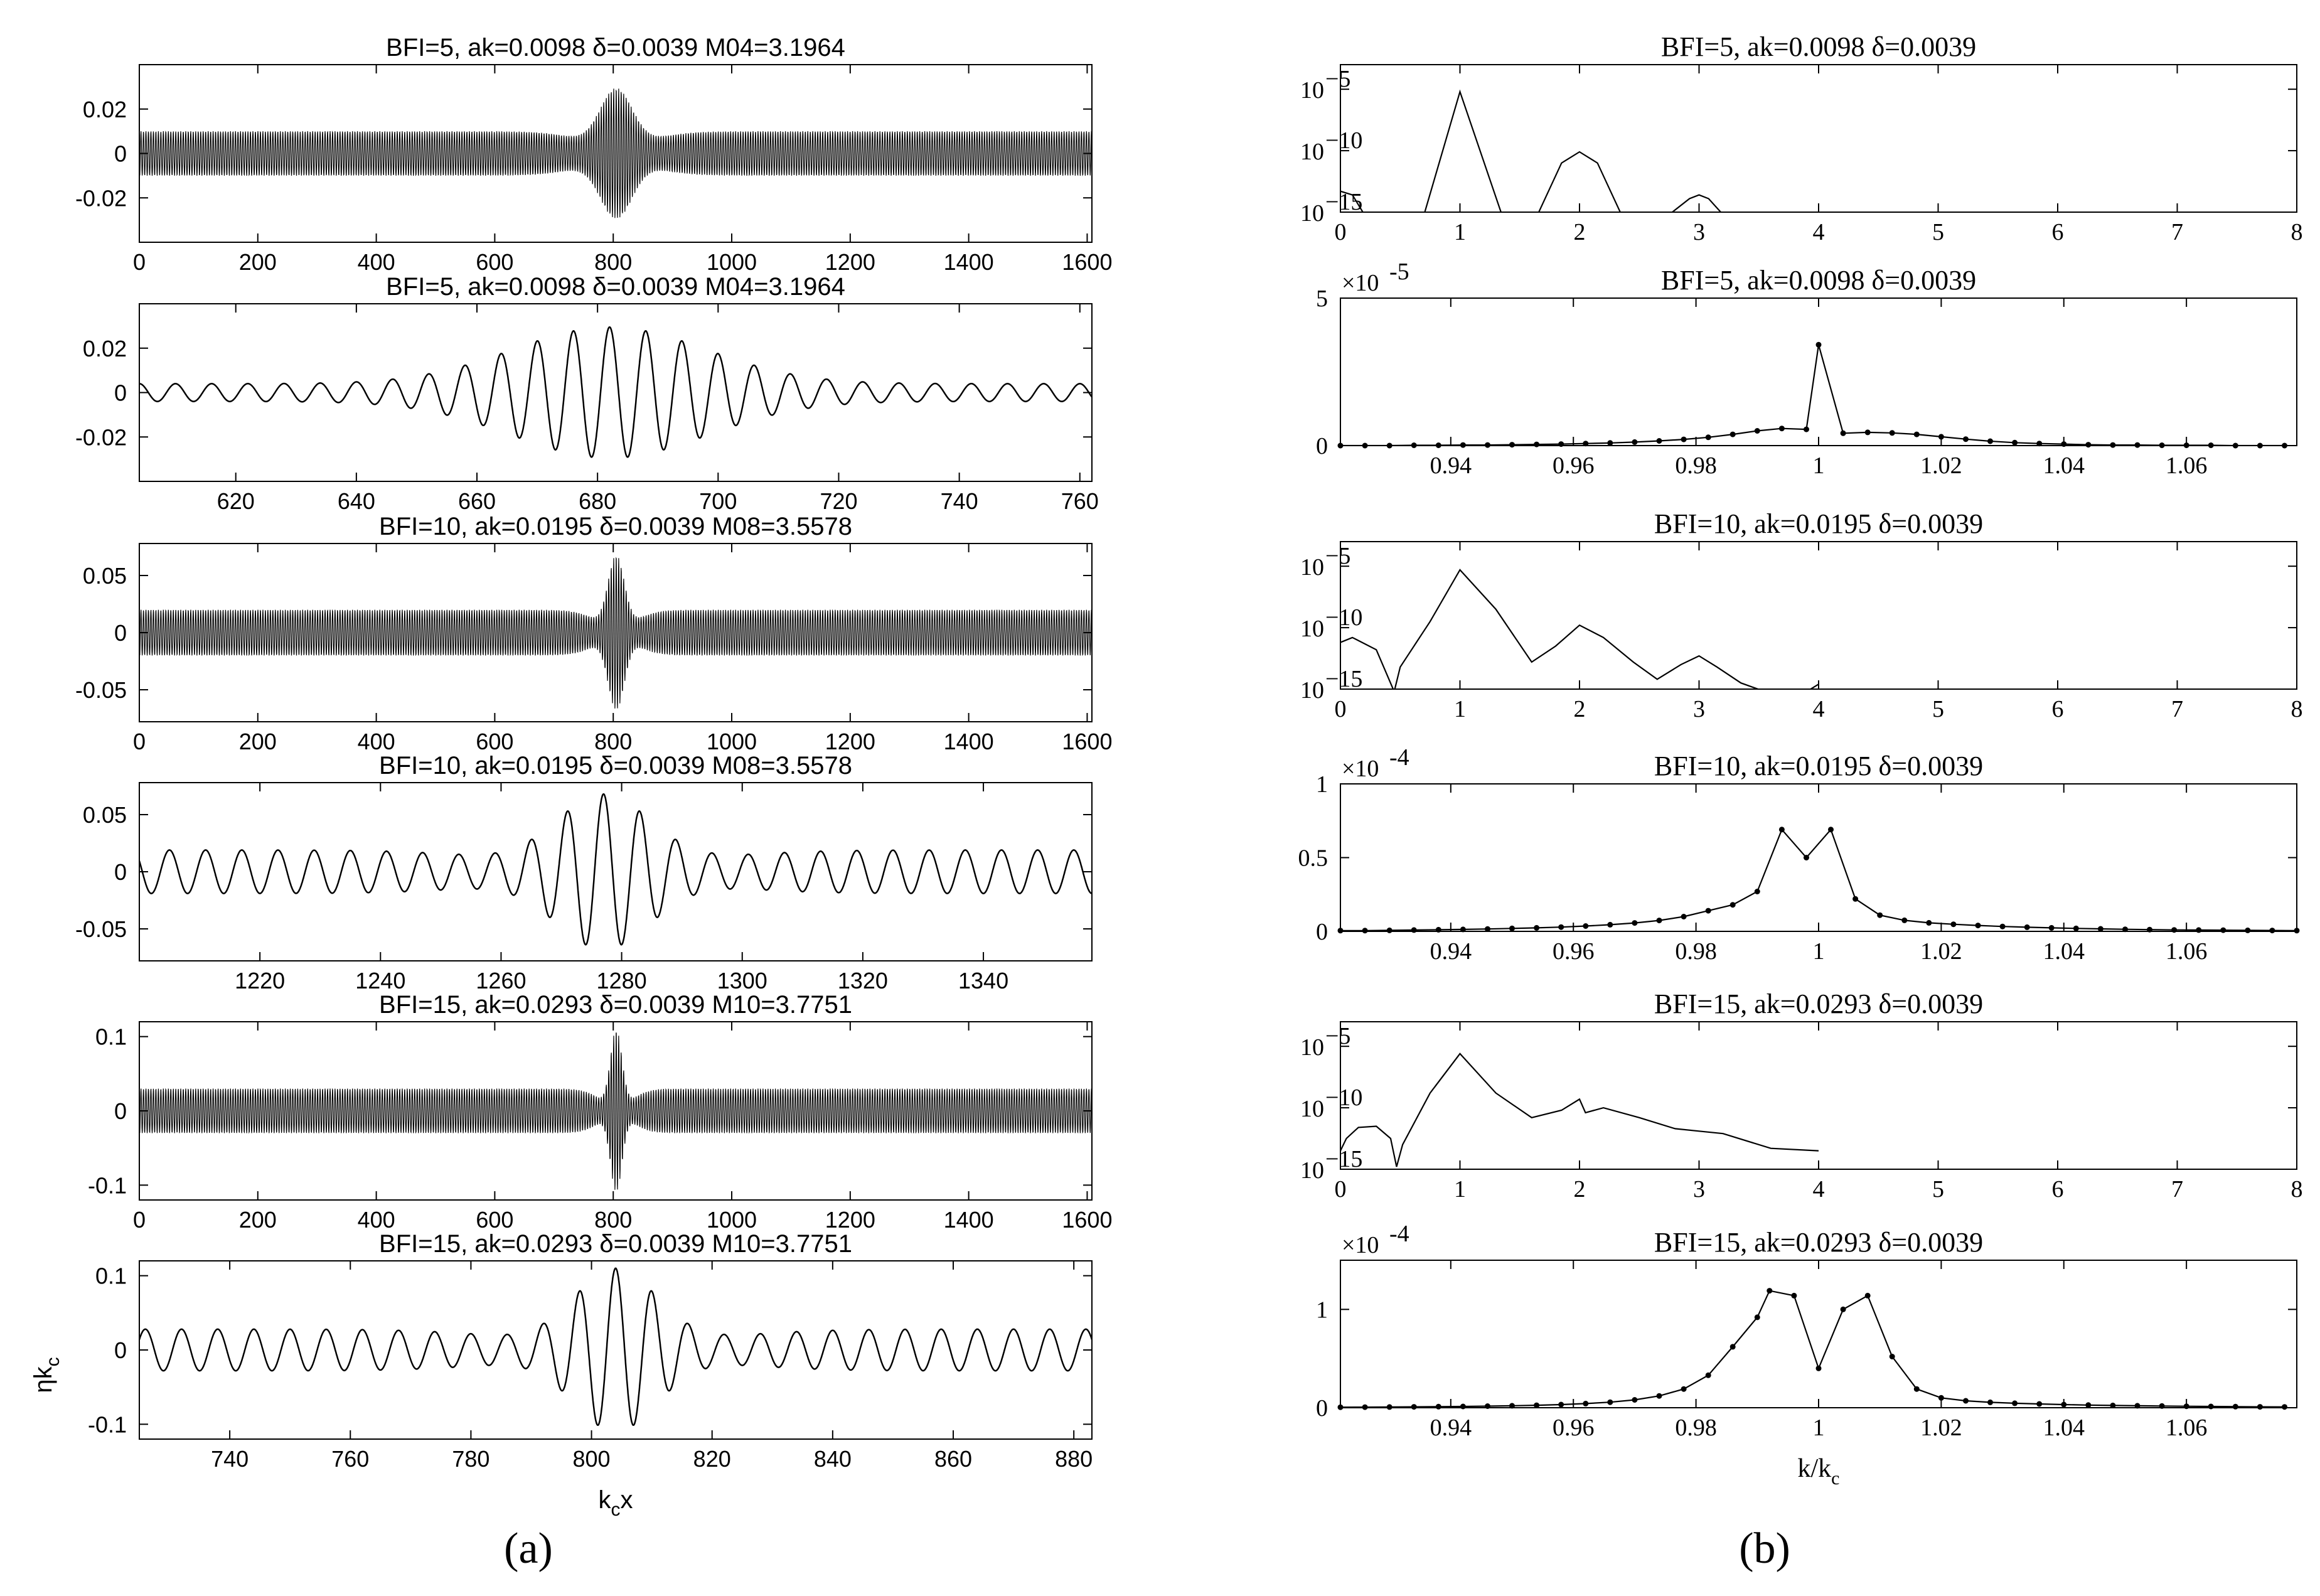  What do you see at coordinates (1322, 784) in the screenshot?
I see `y-tick-label: 1` at bounding box center [1322, 784].